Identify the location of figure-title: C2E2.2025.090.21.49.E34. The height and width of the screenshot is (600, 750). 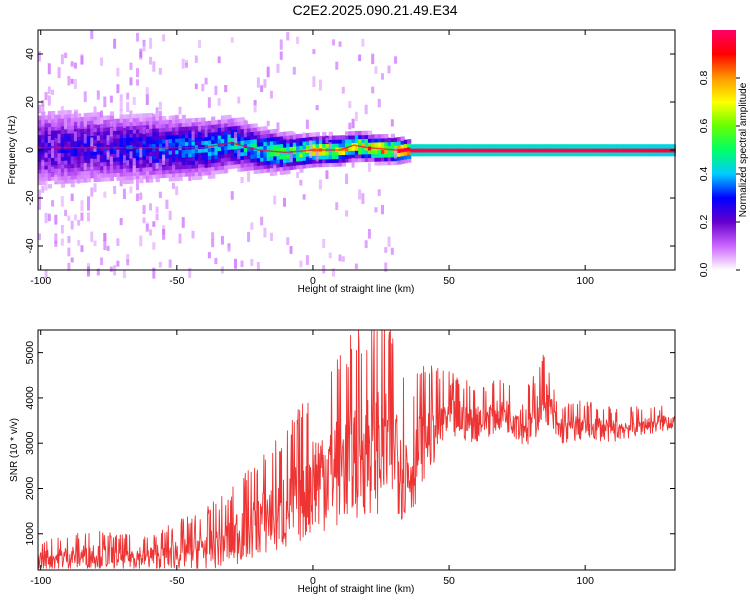
(374, 10).